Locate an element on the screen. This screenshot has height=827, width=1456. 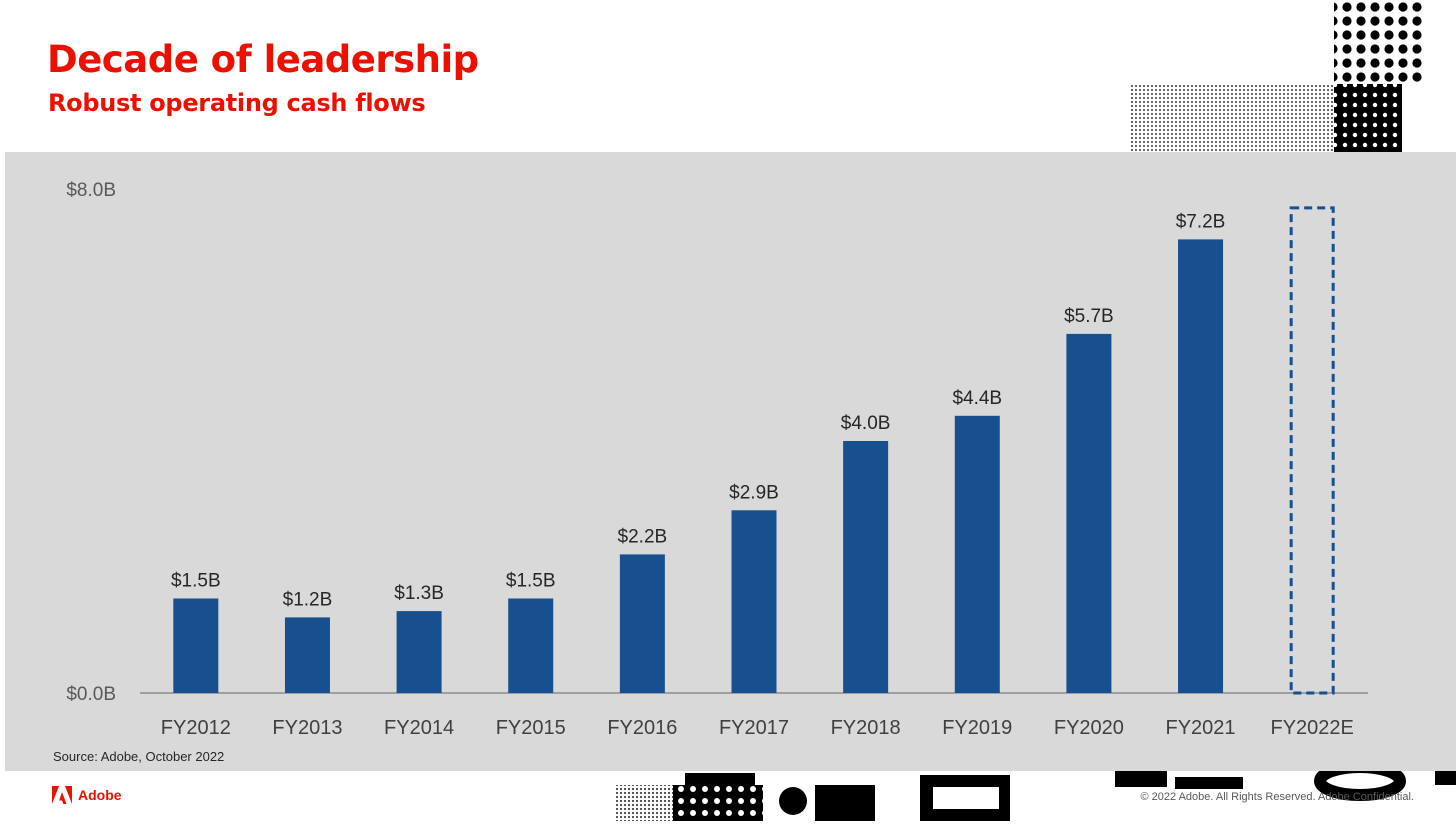
x-tick-label: FY2014 is located at coordinates (419, 728).